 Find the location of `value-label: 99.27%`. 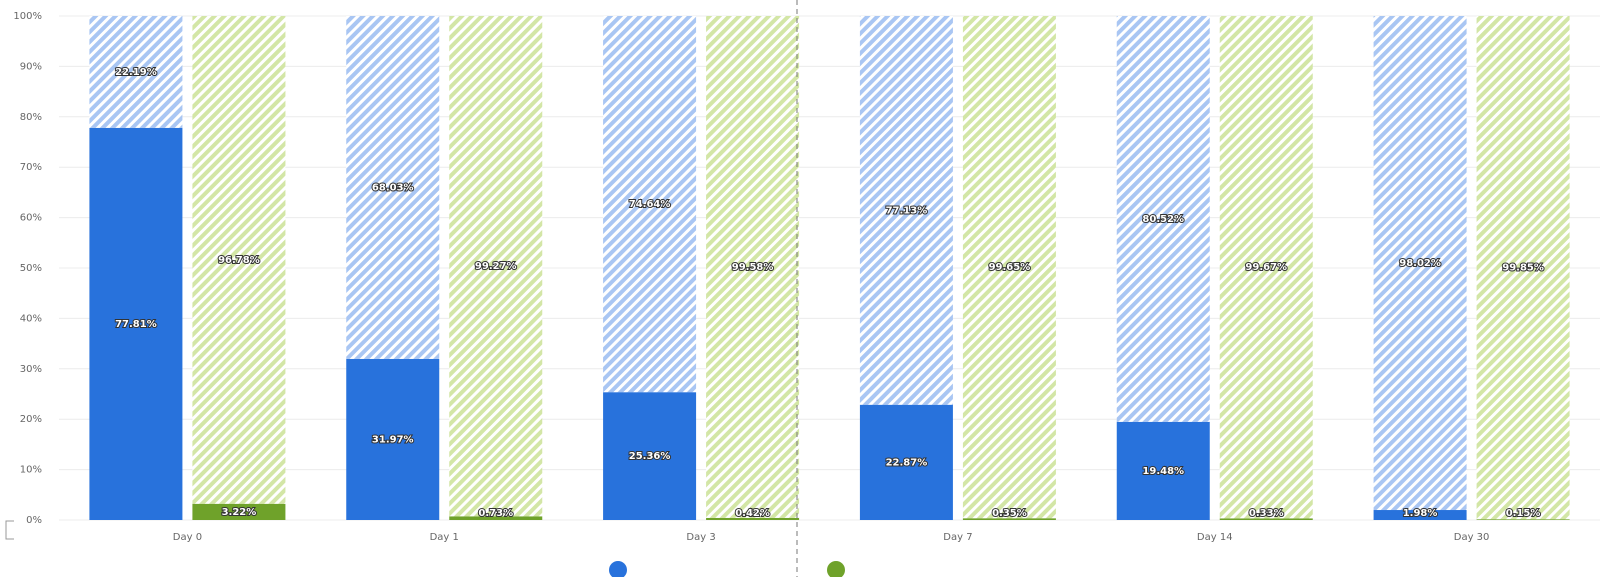

value-label: 99.27% is located at coordinates (496, 266).